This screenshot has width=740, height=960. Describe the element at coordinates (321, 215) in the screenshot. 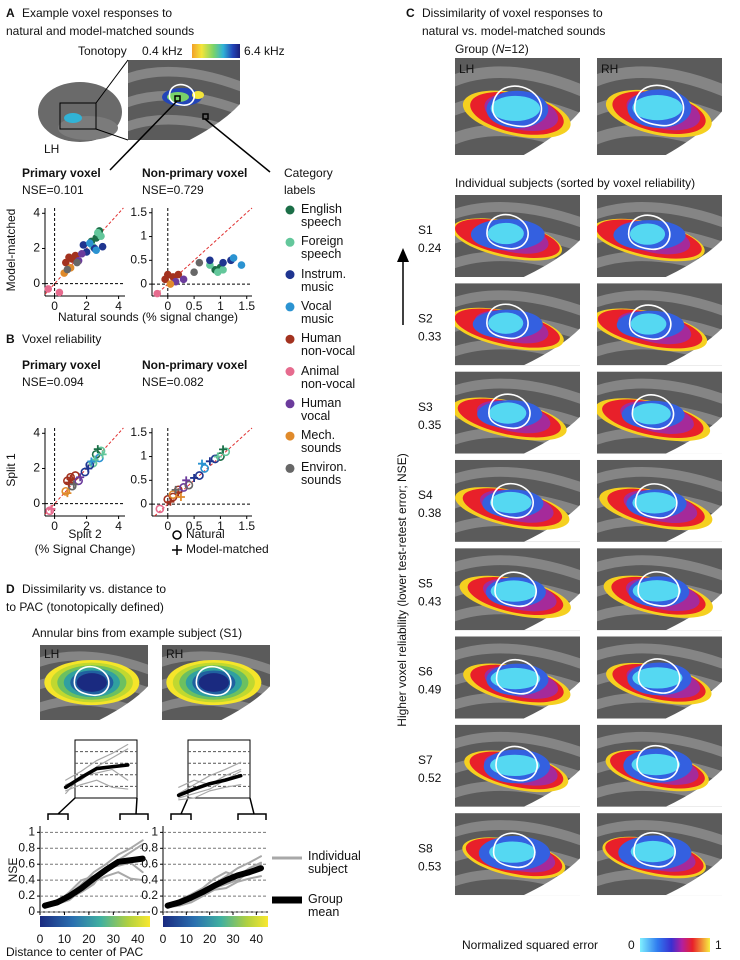

I see `legend-label: English speech` at that location.